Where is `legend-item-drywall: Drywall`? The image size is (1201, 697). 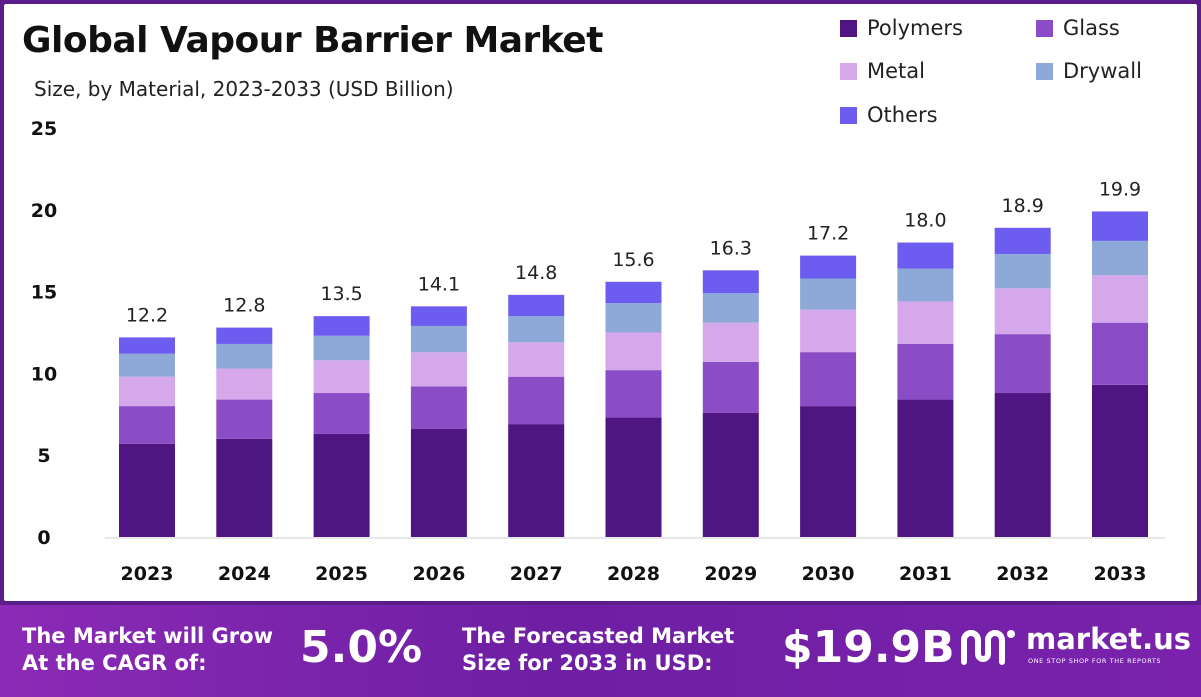
legend-item-drywall: Drywall is located at coordinates (1089, 71).